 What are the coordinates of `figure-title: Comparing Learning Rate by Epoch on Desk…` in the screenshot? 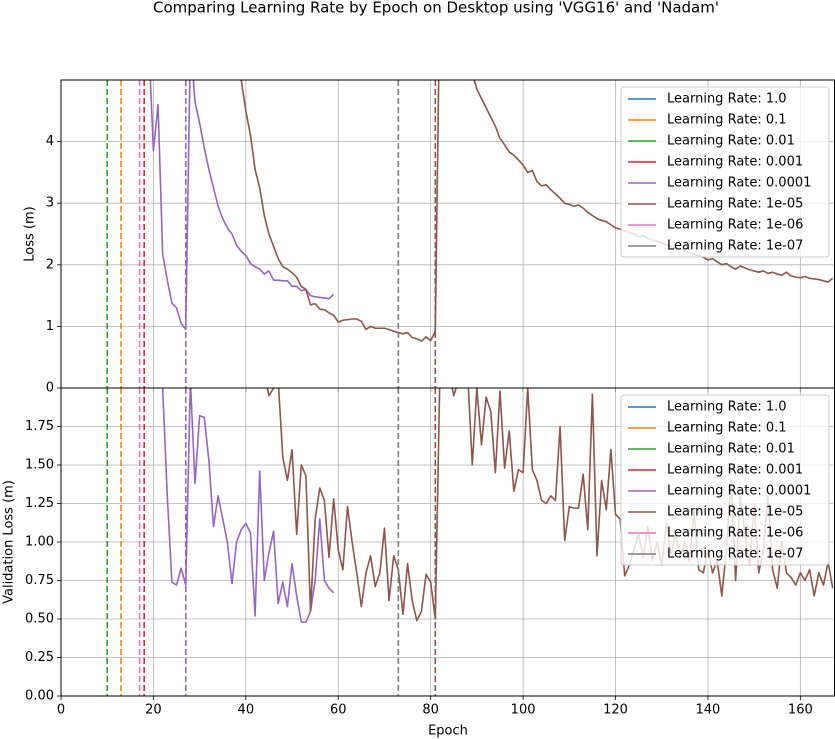 It's located at (436, 8).